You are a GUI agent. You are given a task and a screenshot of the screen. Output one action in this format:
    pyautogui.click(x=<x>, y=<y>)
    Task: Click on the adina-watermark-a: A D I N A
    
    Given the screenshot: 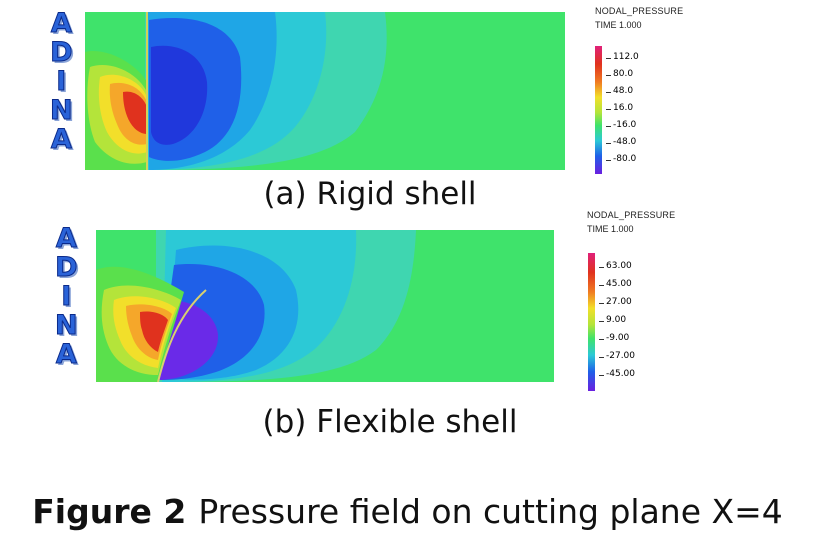 What is the action you would take?
    pyautogui.click(x=62, y=81)
    